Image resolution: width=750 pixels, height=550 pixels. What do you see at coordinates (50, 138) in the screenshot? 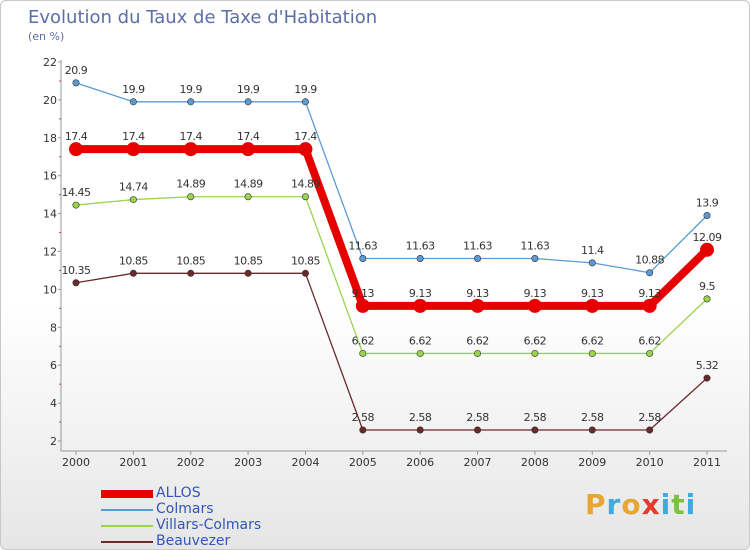
I see `y-tick-label: 18` at bounding box center [50, 138].